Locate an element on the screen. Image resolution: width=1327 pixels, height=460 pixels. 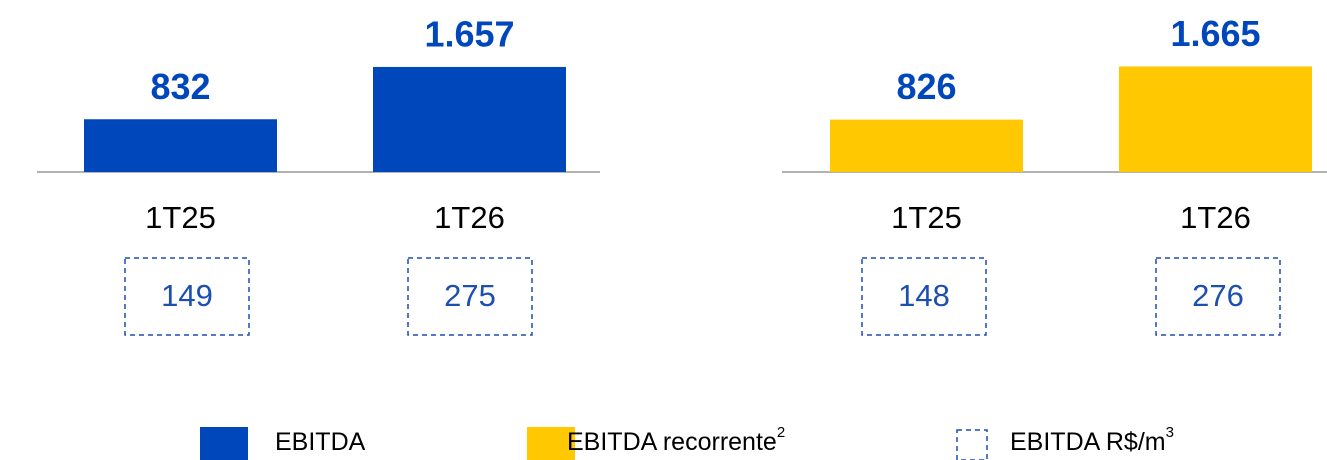
value-label: 1.657 is located at coordinates (469, 33).